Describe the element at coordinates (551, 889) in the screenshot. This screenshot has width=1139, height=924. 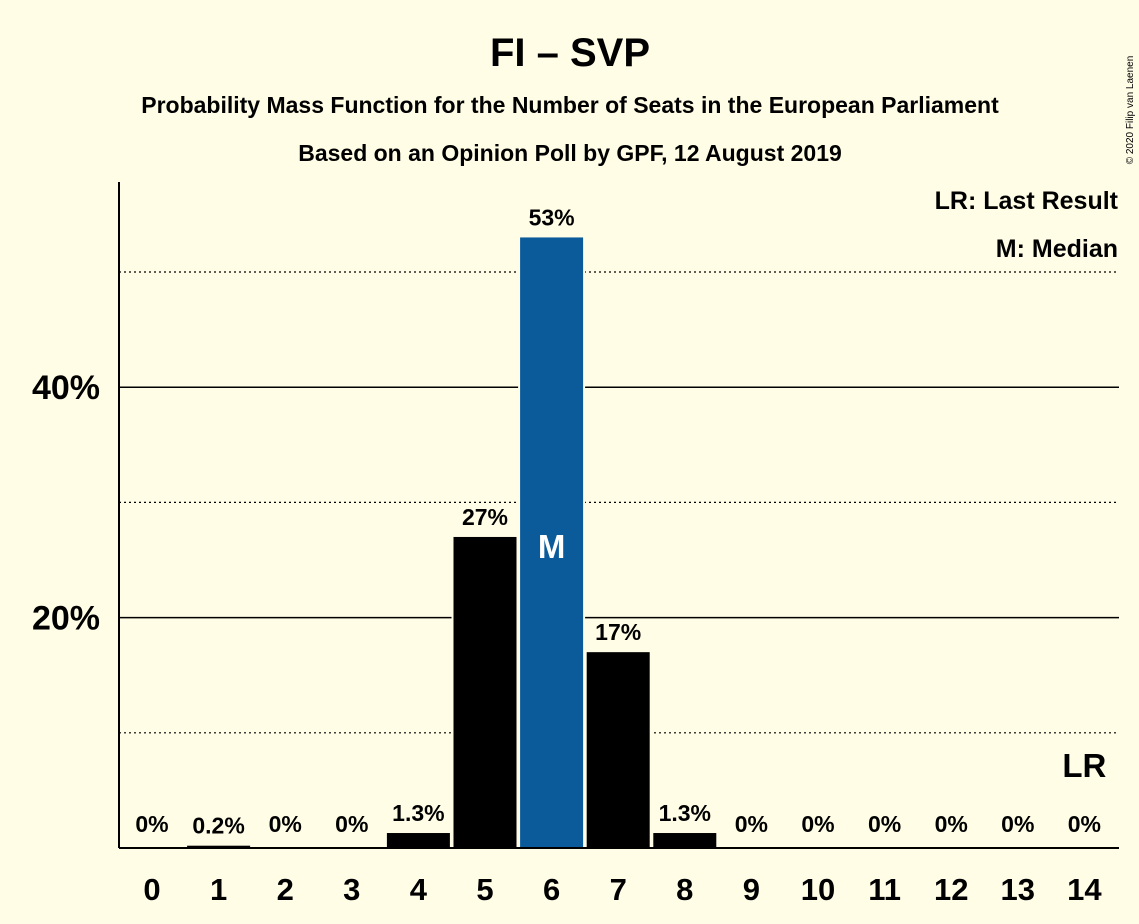
I see `x-tick-label: 6` at that location.